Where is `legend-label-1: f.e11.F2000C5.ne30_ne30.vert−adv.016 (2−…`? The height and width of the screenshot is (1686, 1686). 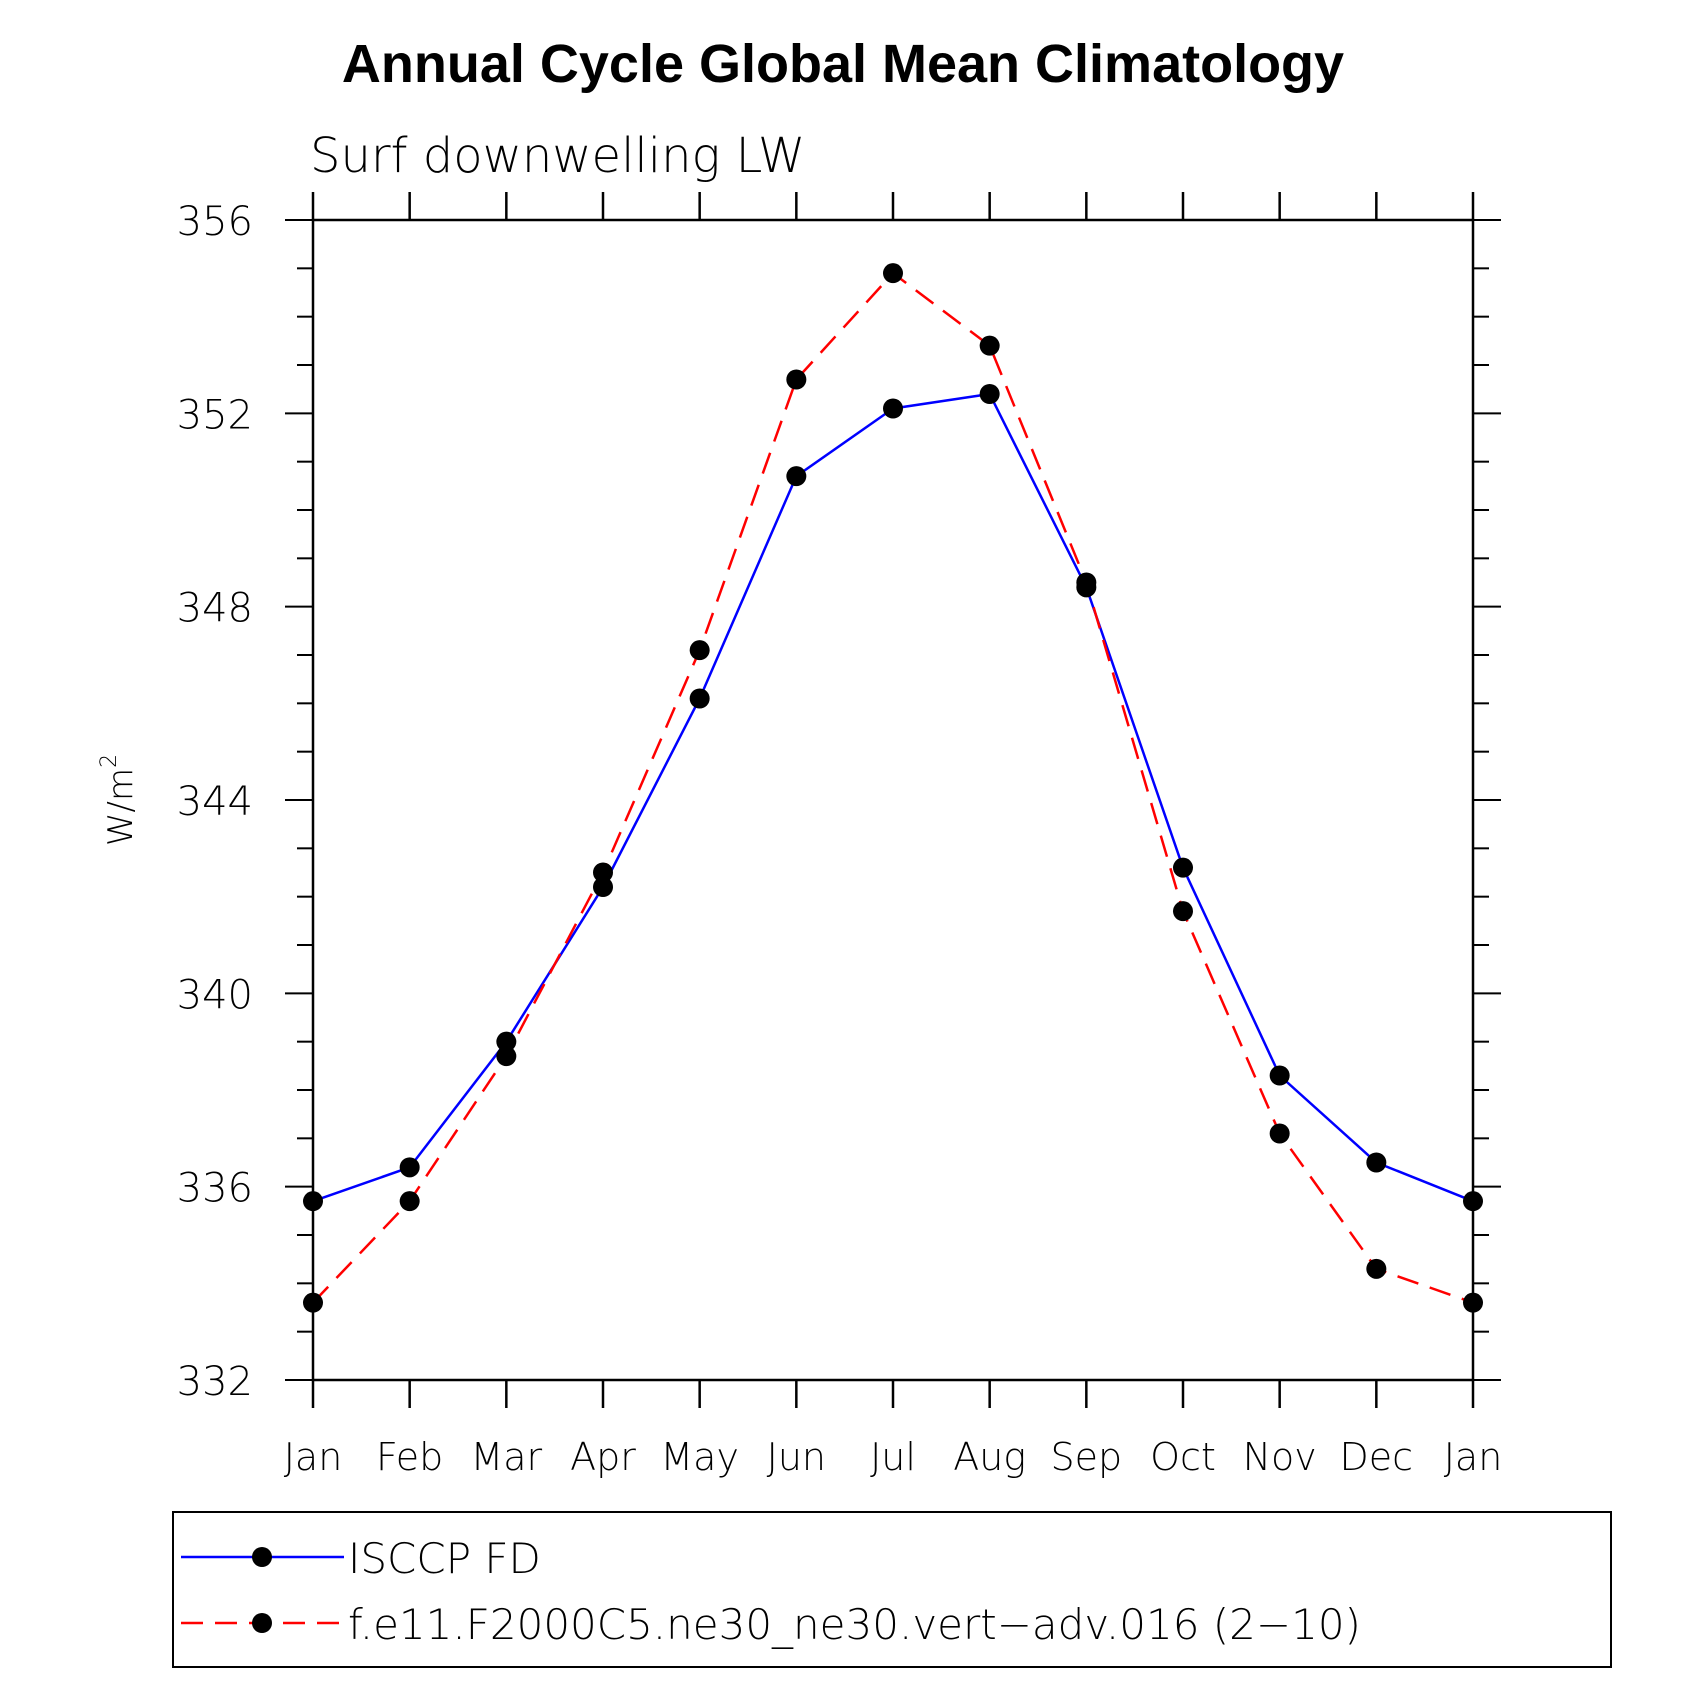 legend-label-1: f.e11.F2000C5.ne30_ne30.vert−adv.016 (2−… is located at coordinates (854, 1624).